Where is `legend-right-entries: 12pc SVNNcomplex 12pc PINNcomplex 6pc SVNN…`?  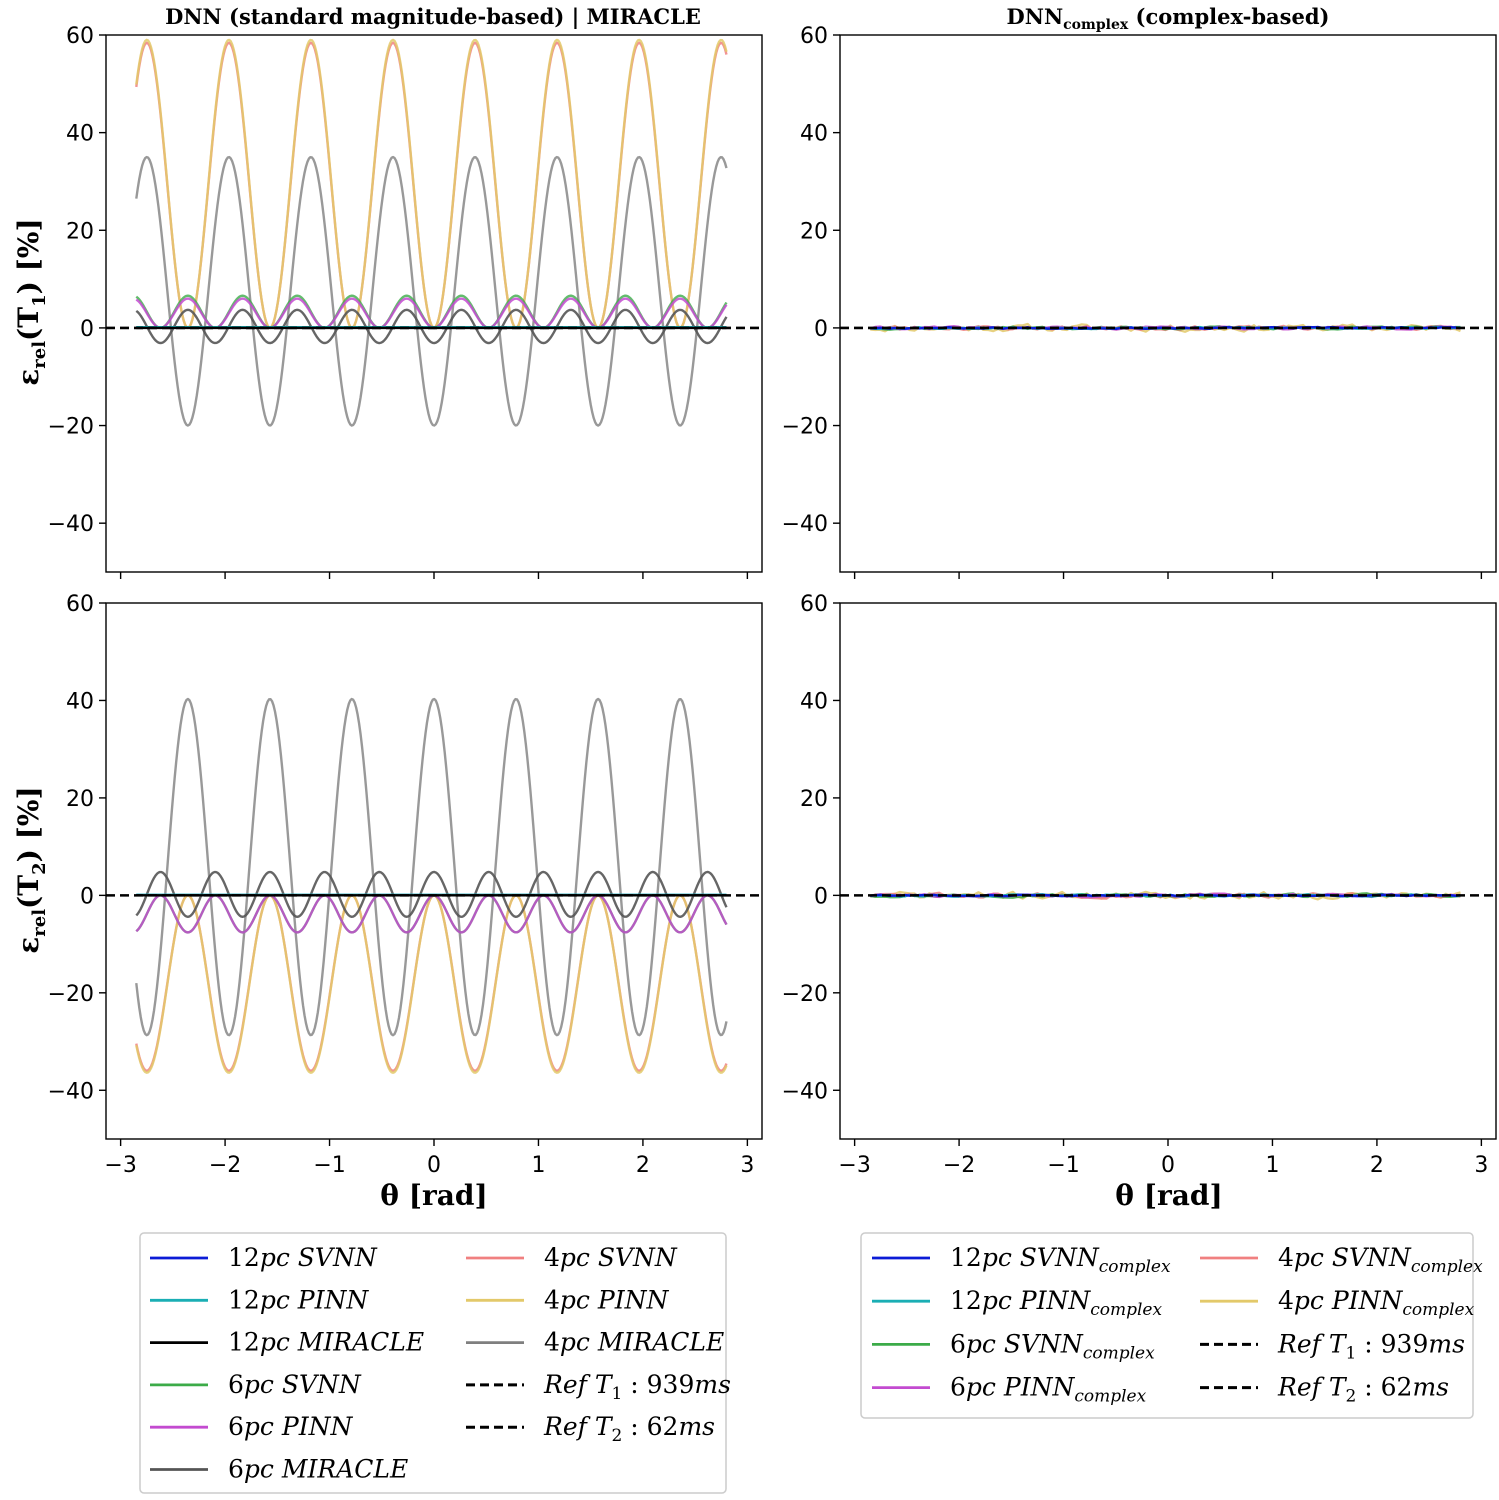 legend-right-entries: 12pc SVNNcomplex 12pc PINNcomplex 6pc SVNN… is located at coordinates (1177, 1325).